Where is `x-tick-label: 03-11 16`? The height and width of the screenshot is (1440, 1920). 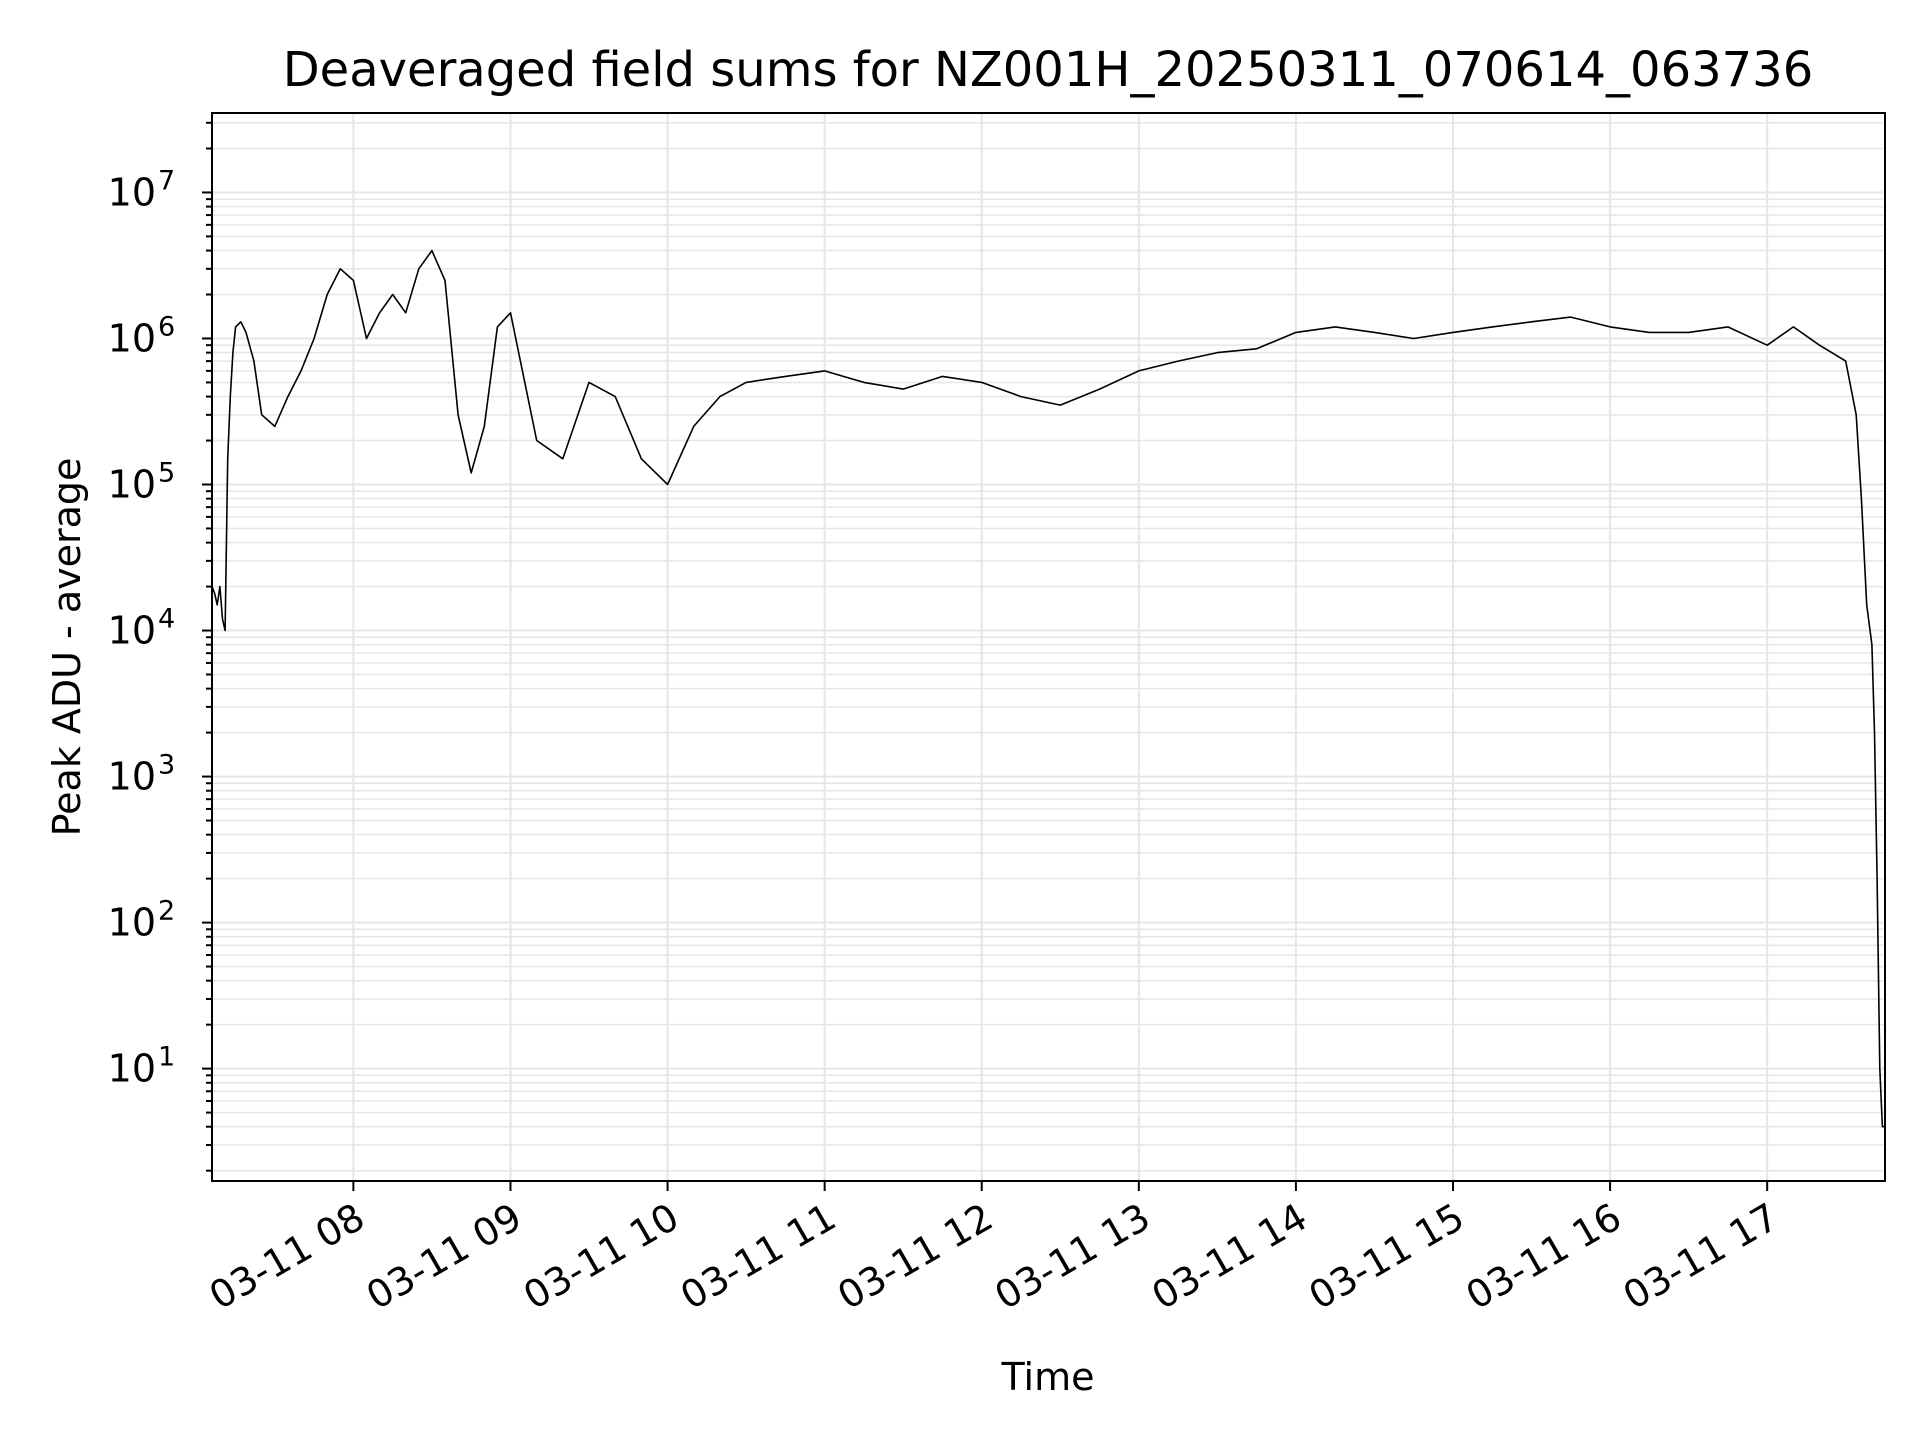 x-tick-label: 03-11 16 is located at coordinates (1544, 1257).